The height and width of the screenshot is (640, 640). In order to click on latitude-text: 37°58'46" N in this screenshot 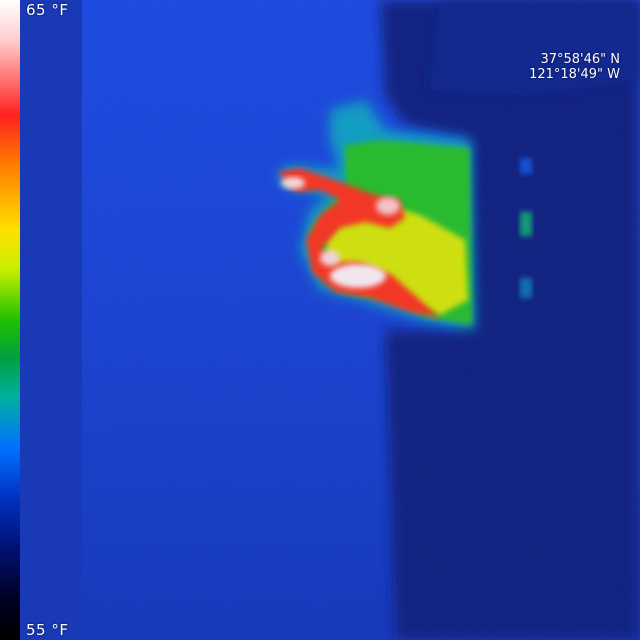, I will do `click(580, 59)`.